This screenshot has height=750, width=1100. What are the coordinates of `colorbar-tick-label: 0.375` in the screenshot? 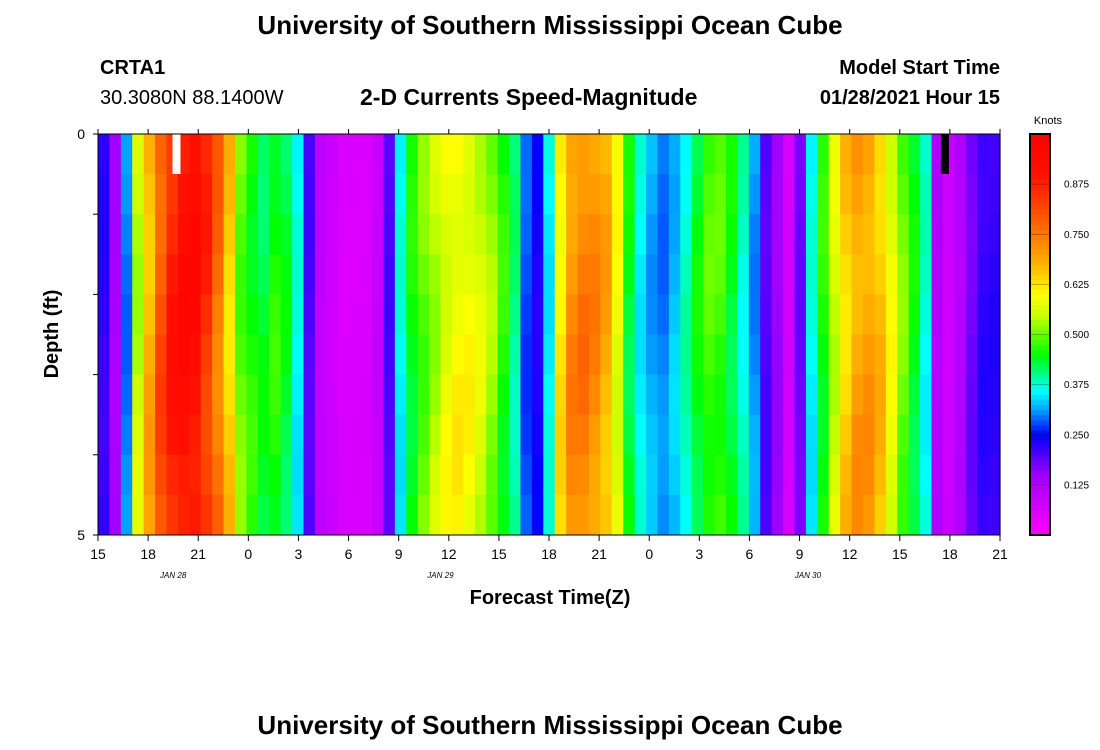 It's located at (1076, 385).